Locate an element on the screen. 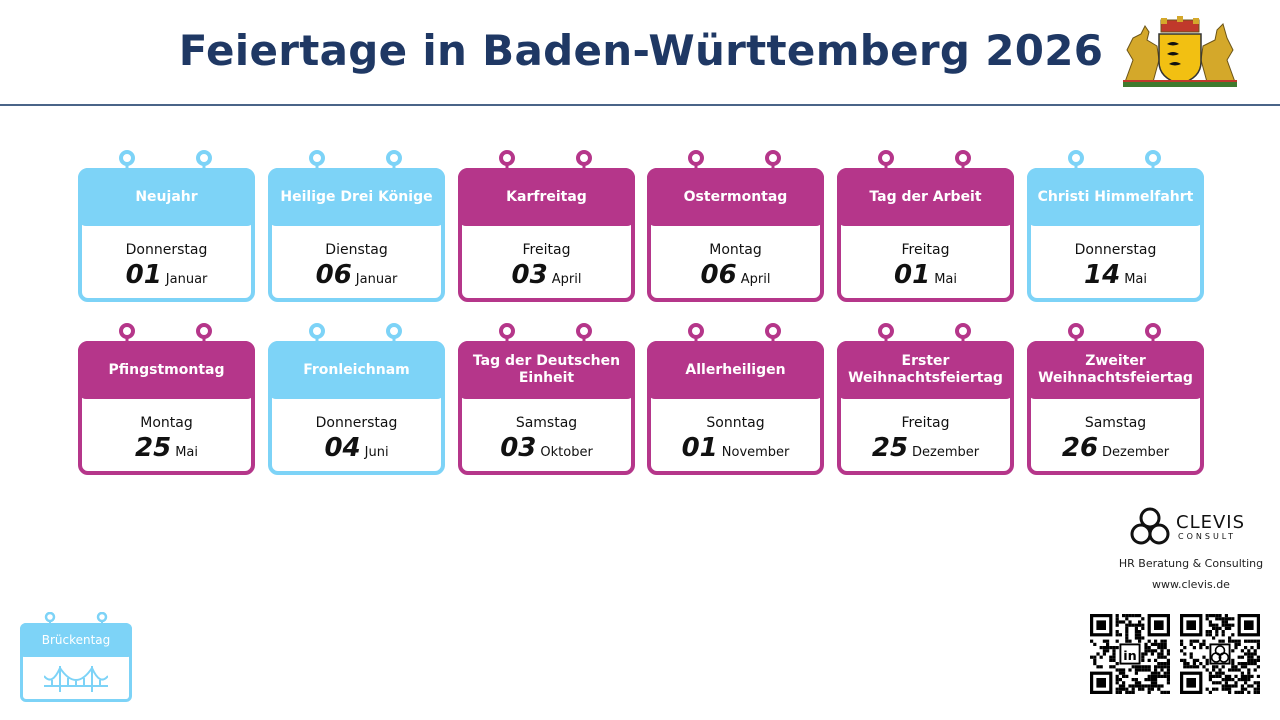 This screenshot has height=720, width=1280. holiday-name-header: Ostermontag is located at coordinates (735, 197).